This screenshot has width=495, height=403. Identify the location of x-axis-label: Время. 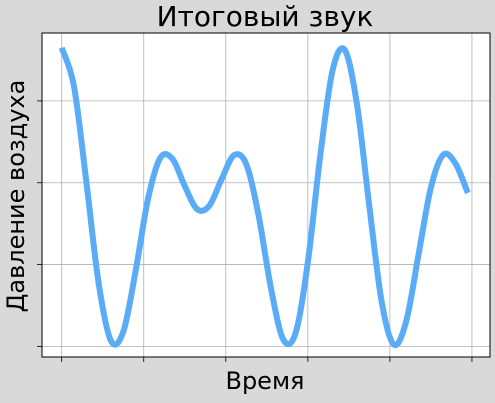
(264, 381).